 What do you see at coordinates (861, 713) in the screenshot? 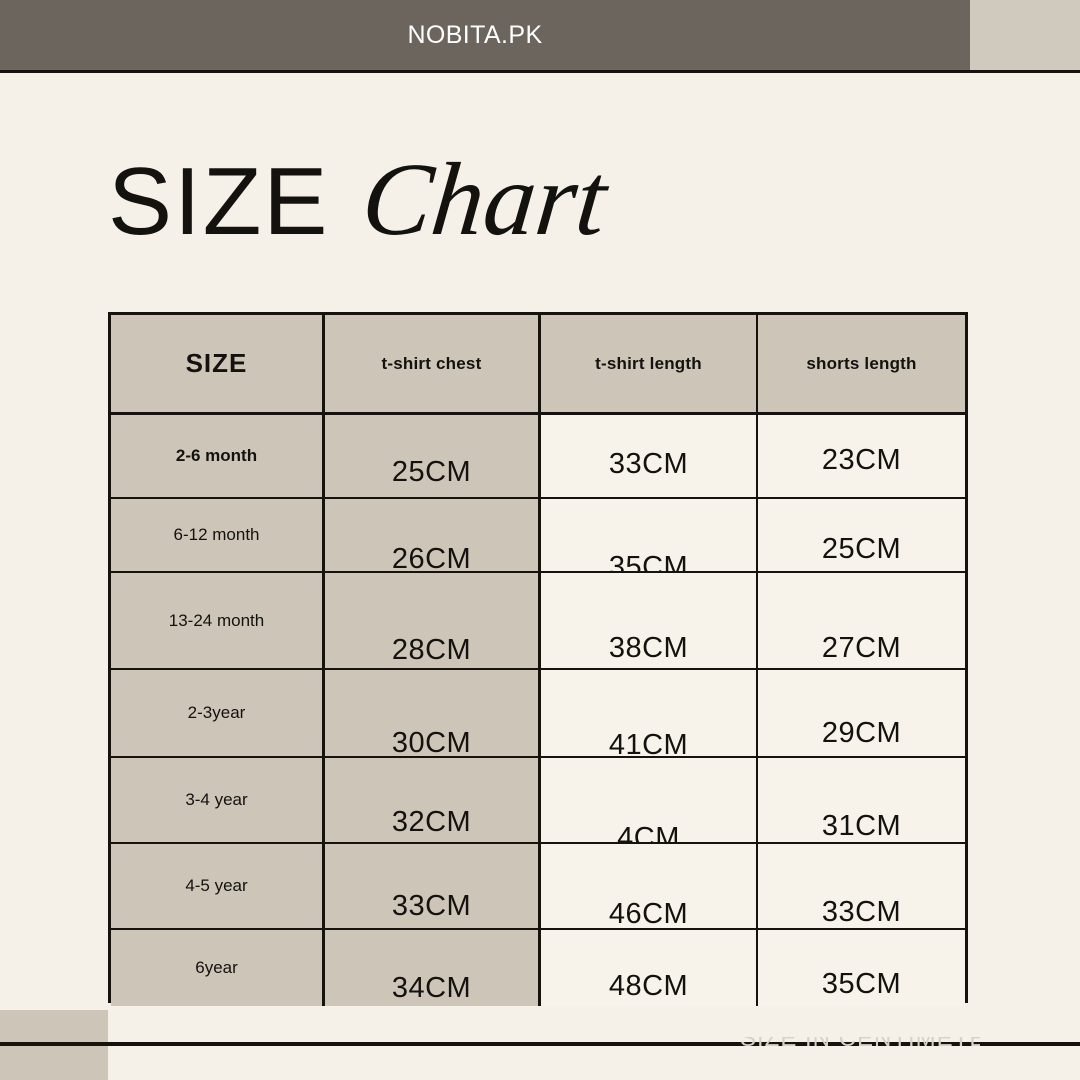
I see `cell-shorts-length: 29CM` at bounding box center [861, 713].